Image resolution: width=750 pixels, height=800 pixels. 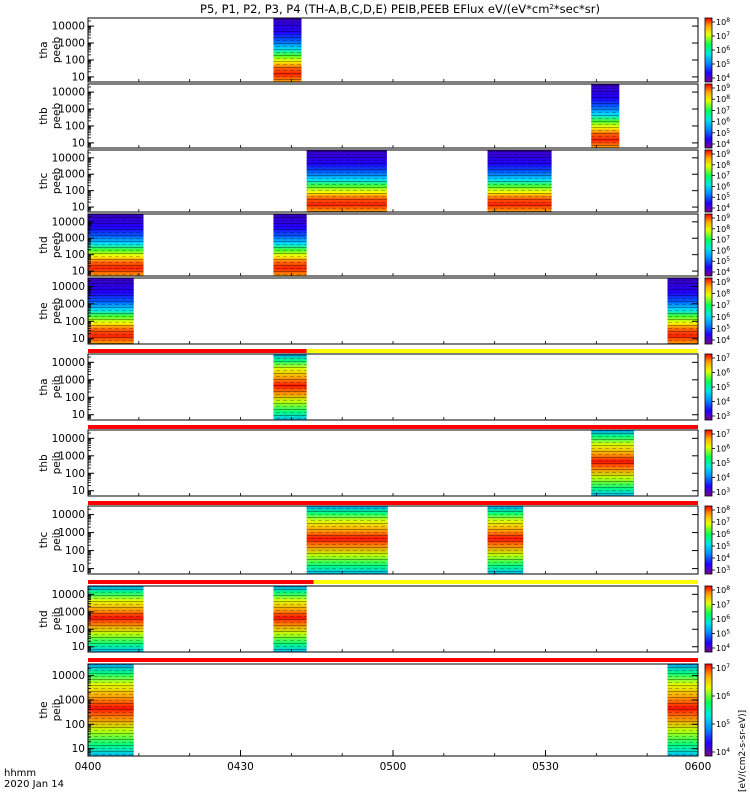 I want to click on panel-probe-label: thc, so click(x=44, y=181).